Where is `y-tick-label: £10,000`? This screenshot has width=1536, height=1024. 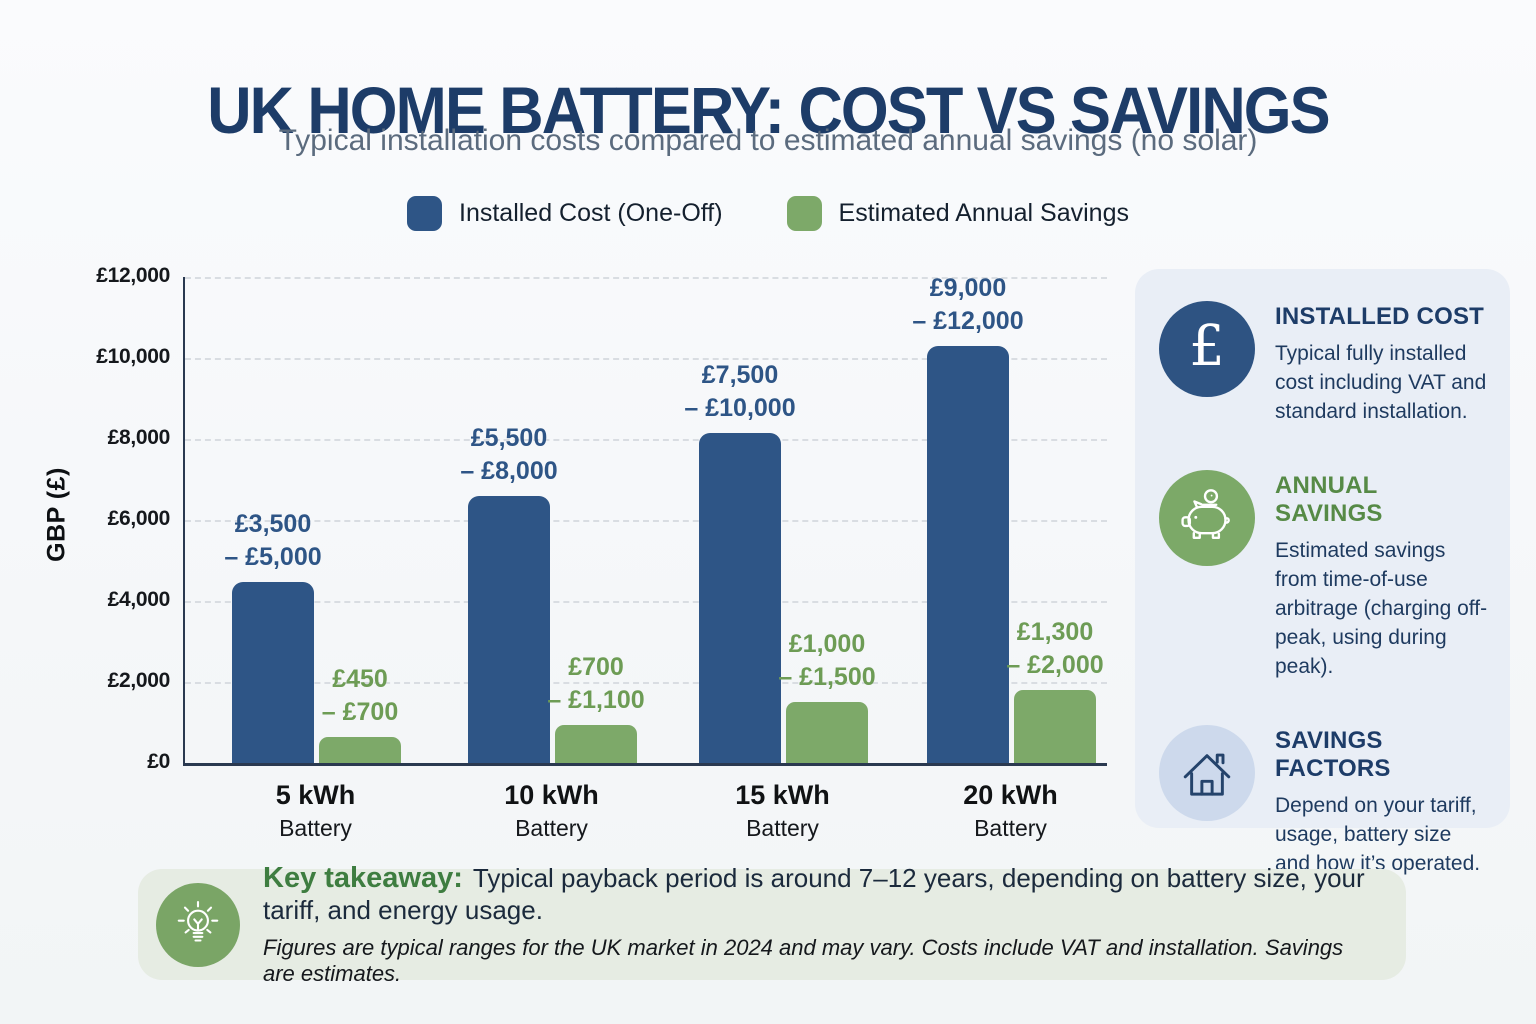 y-tick-label: £10,000 is located at coordinates (133, 356).